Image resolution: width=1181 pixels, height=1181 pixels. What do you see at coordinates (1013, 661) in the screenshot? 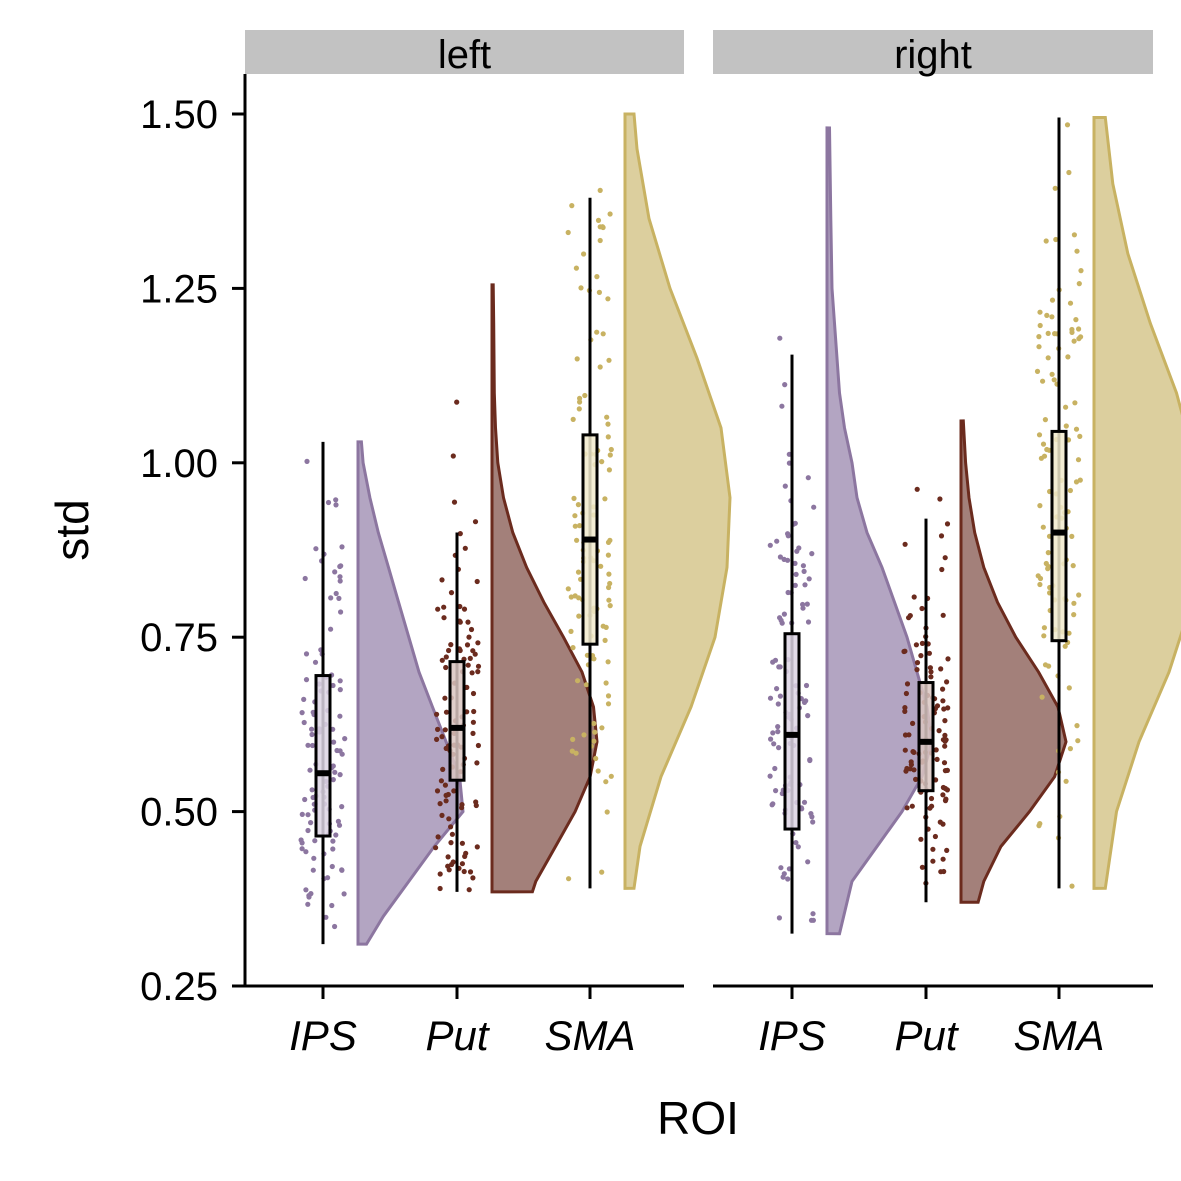
I see `density-cloud` at bounding box center [1013, 661].